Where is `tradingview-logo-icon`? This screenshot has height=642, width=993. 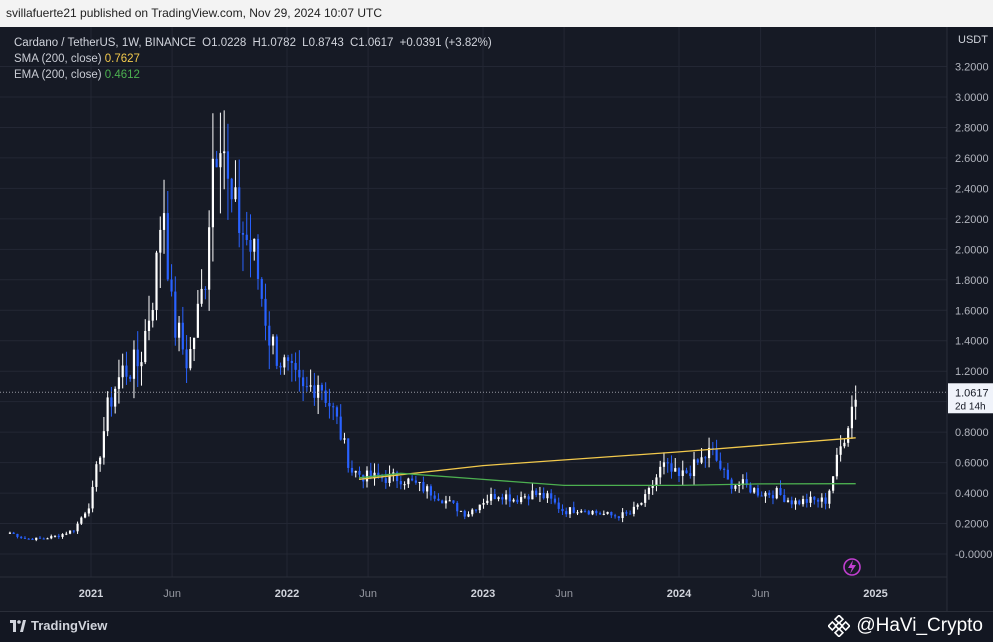
tradingview-logo-icon is located at coordinates (18, 625).